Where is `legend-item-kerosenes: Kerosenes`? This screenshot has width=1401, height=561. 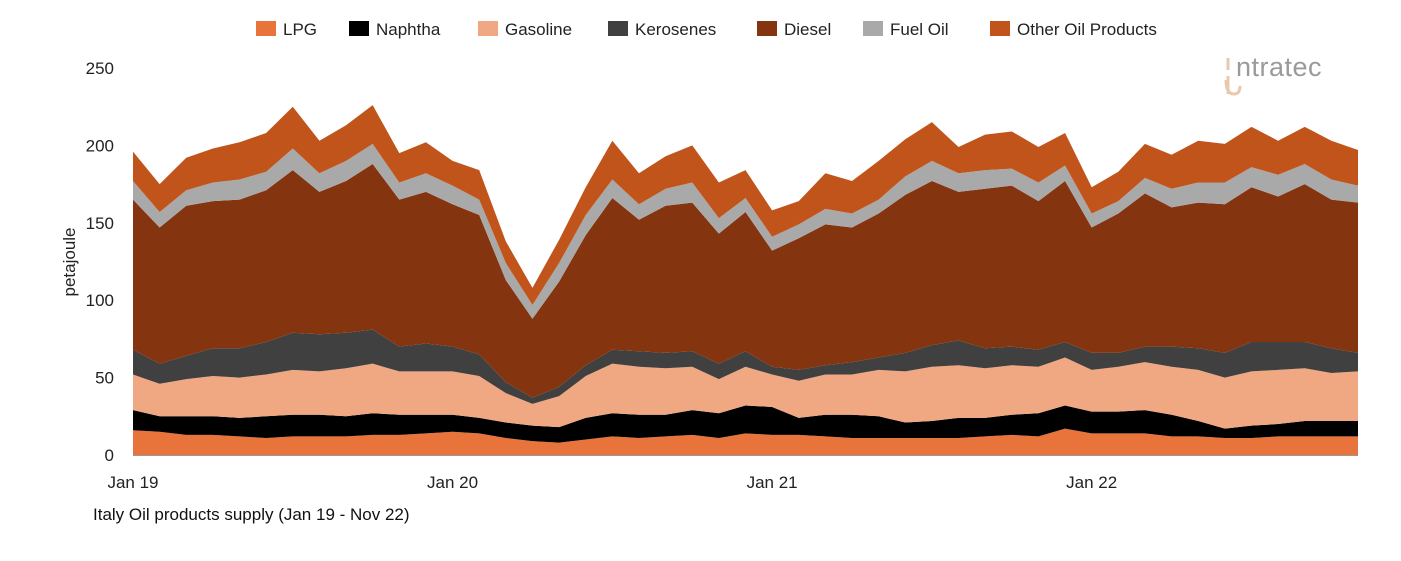 legend-item-kerosenes: Kerosenes is located at coordinates (662, 29).